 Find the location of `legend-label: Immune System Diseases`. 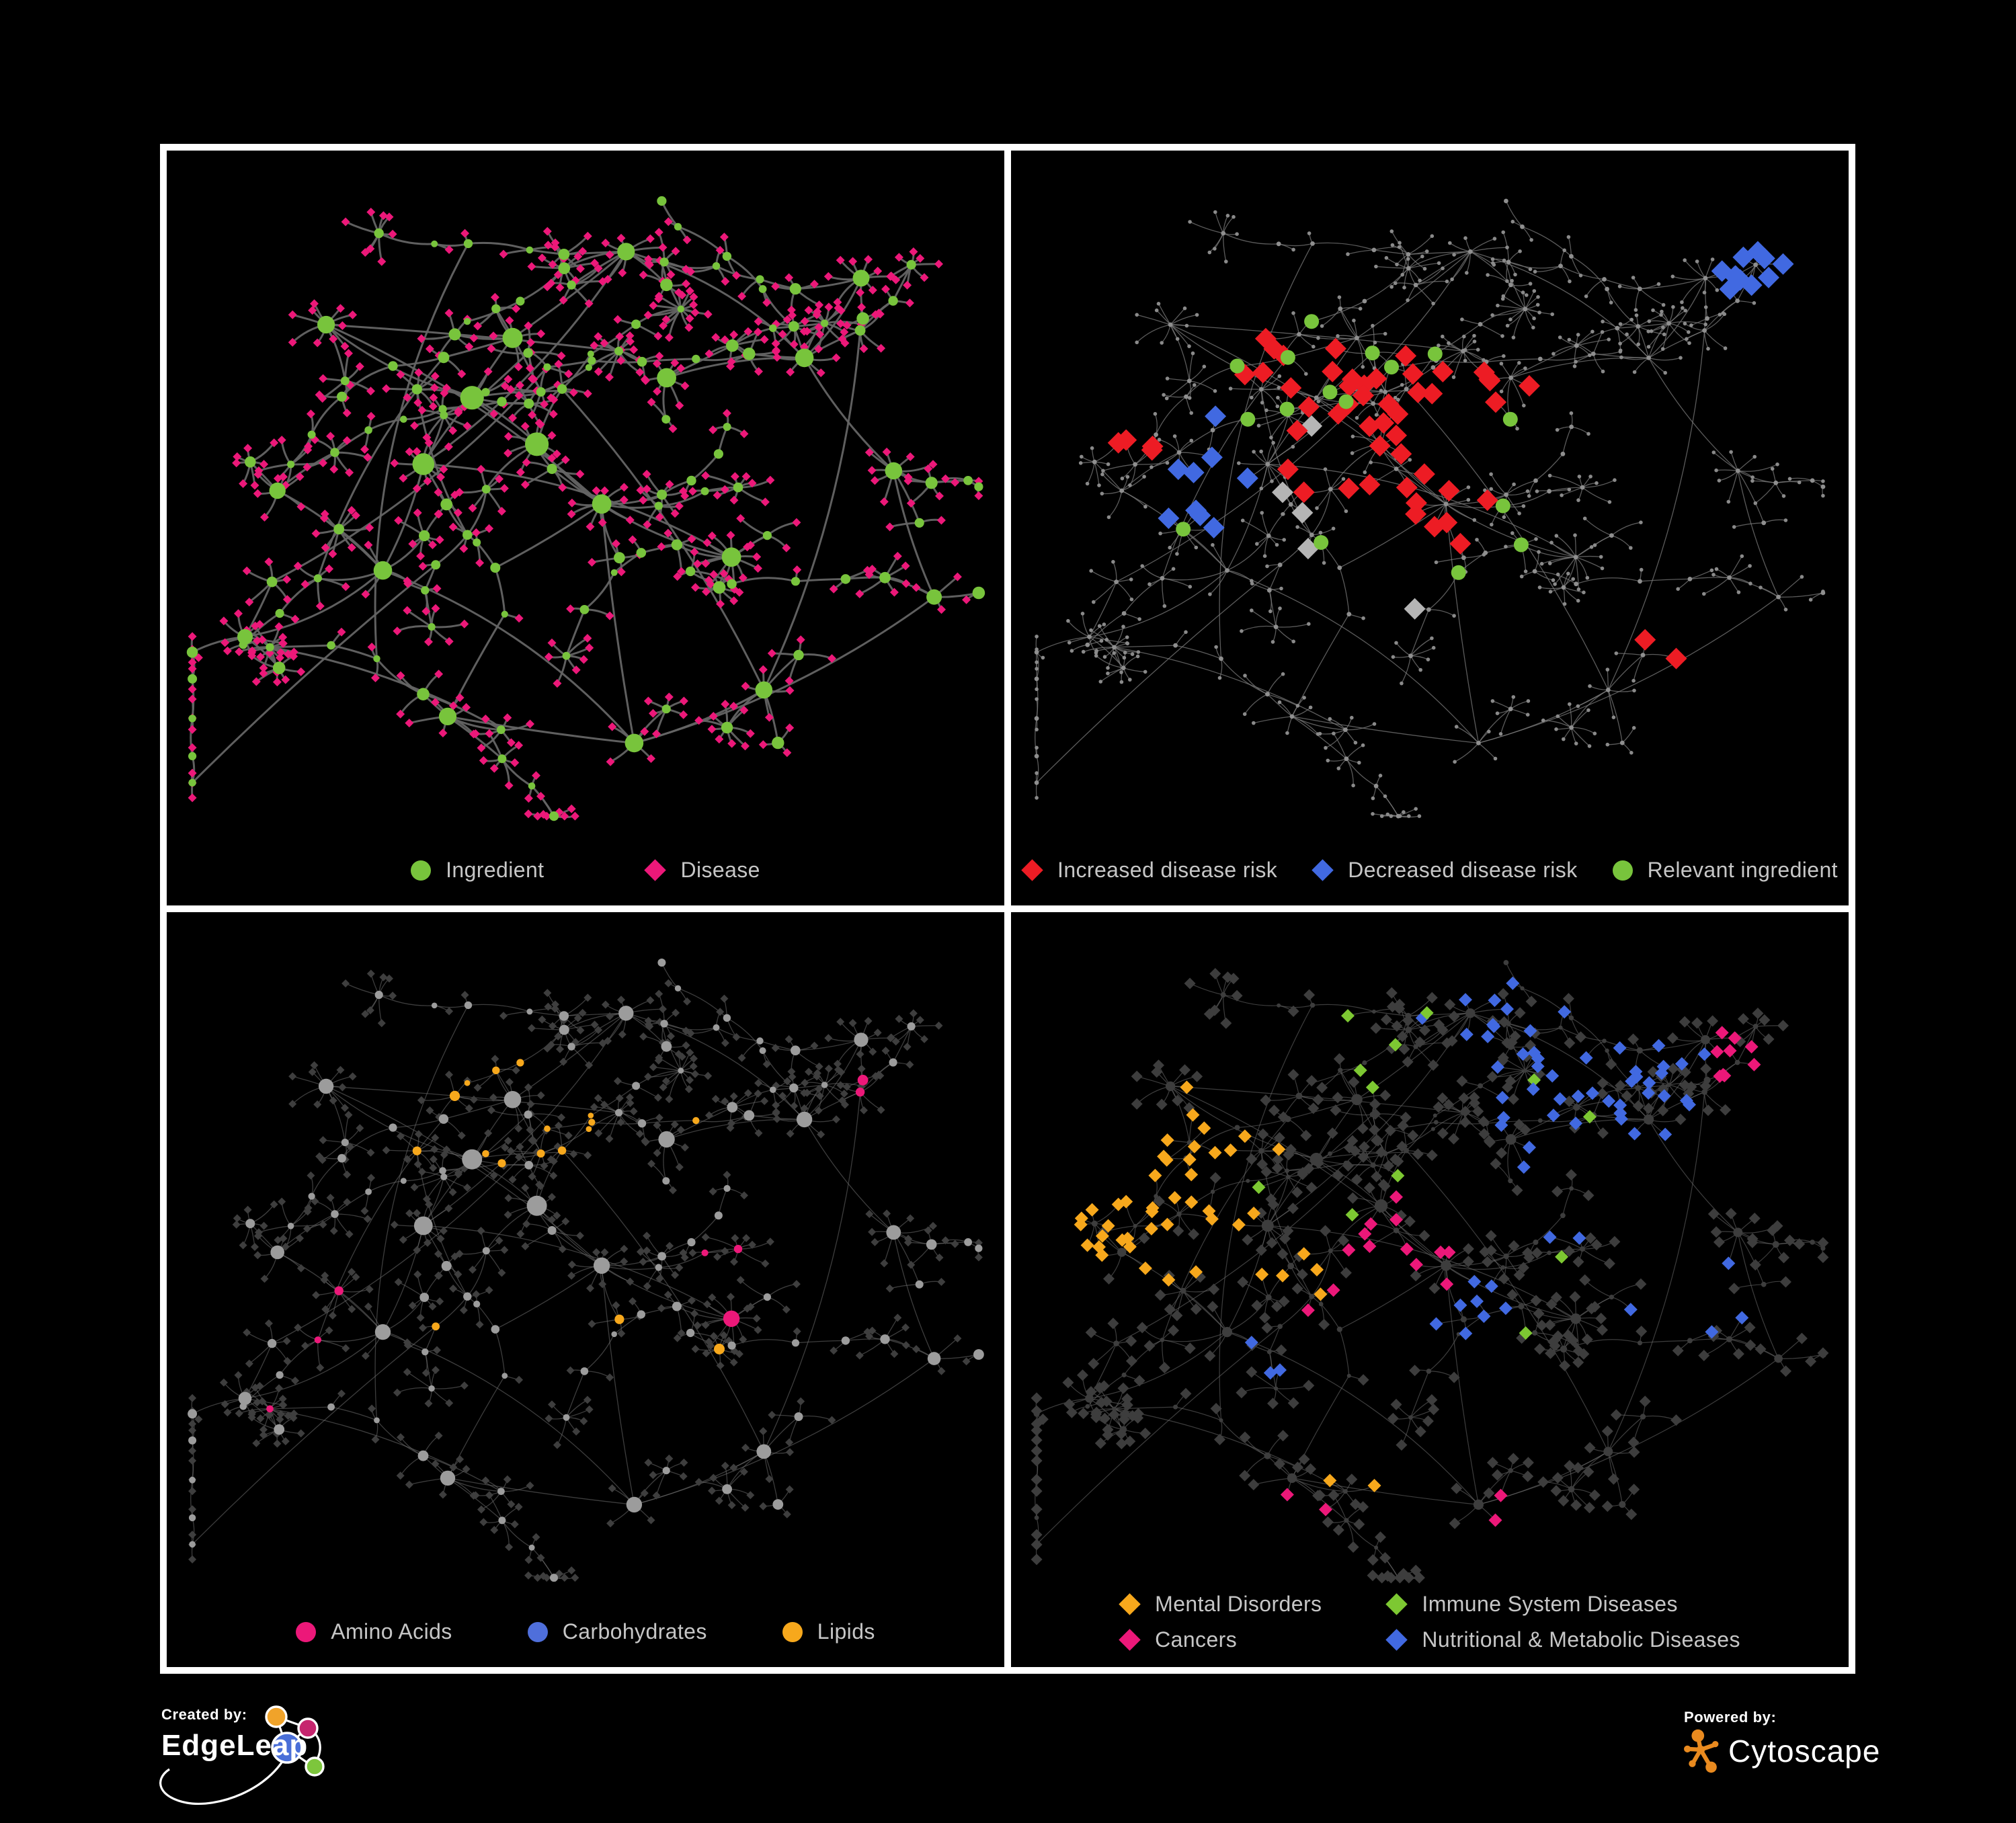

legend-label: Immune System Diseases is located at coordinates (1550, 1604).